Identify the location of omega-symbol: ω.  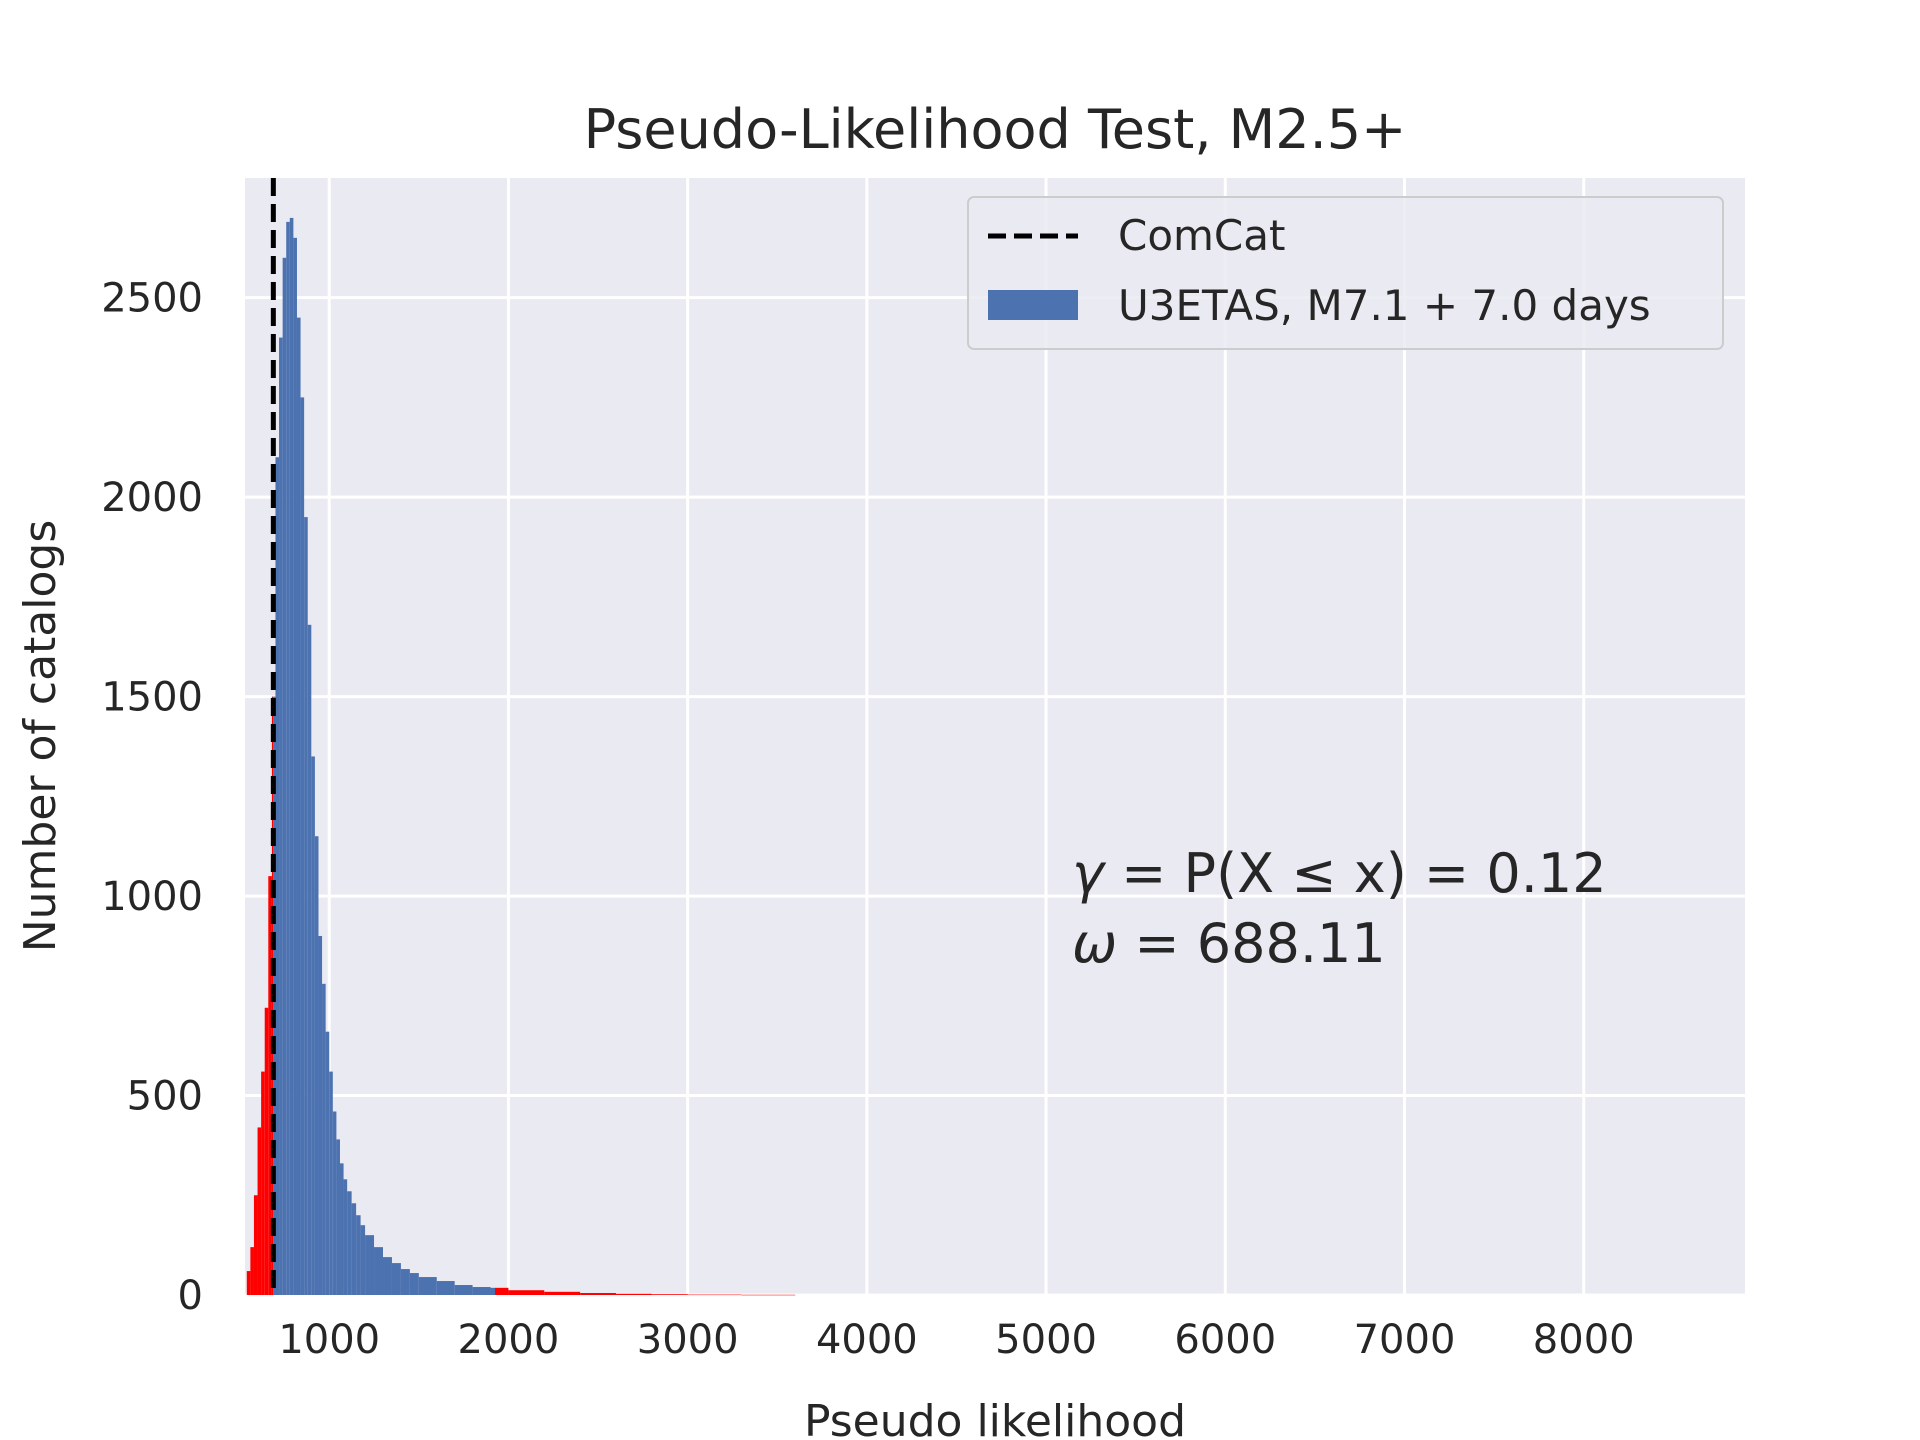
(1094, 943).